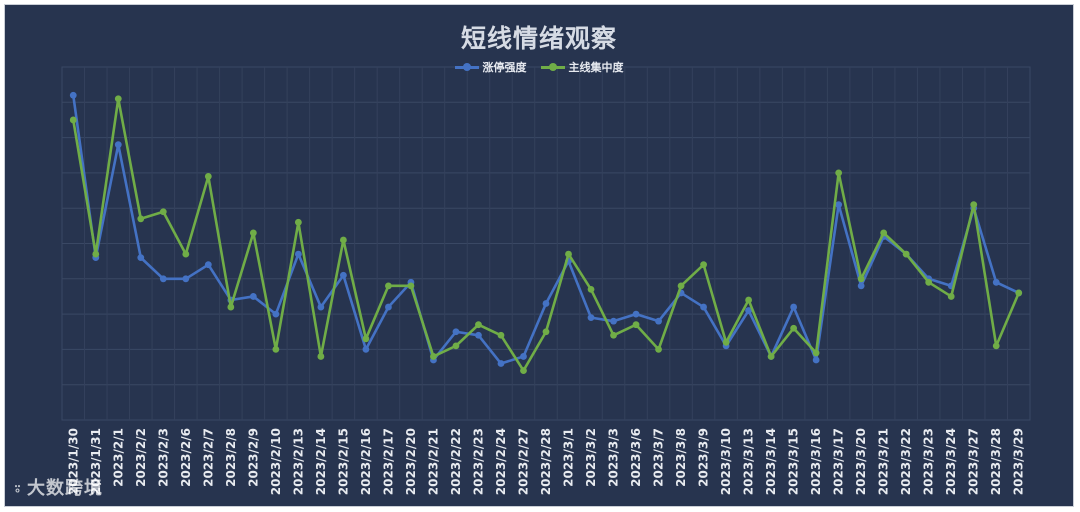 The height and width of the screenshot is (512, 1080). I want to click on x-tick-label: 2023/3/20, so click(861, 461).